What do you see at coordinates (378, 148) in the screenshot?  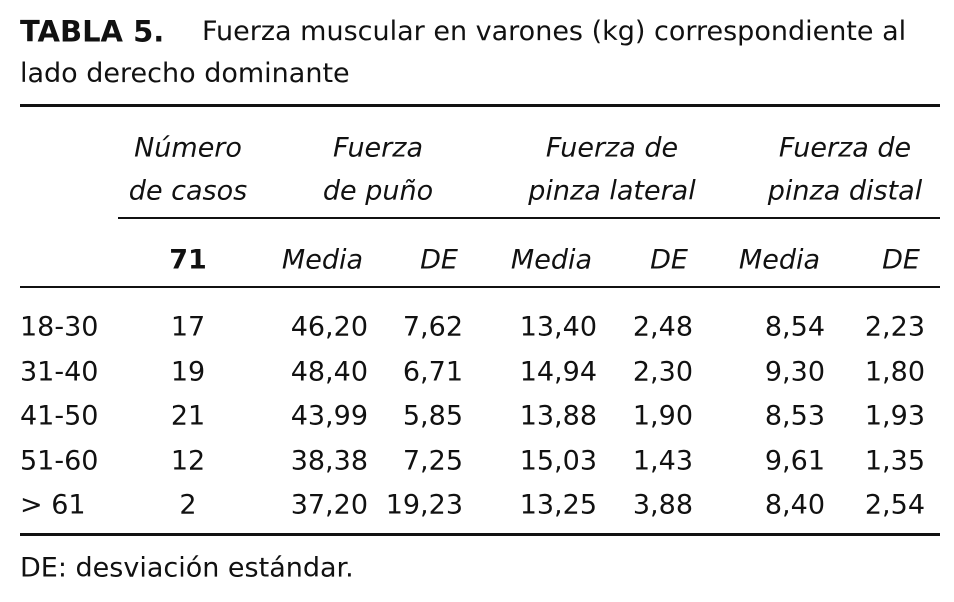 I see `group-header: Fuerza` at bounding box center [378, 148].